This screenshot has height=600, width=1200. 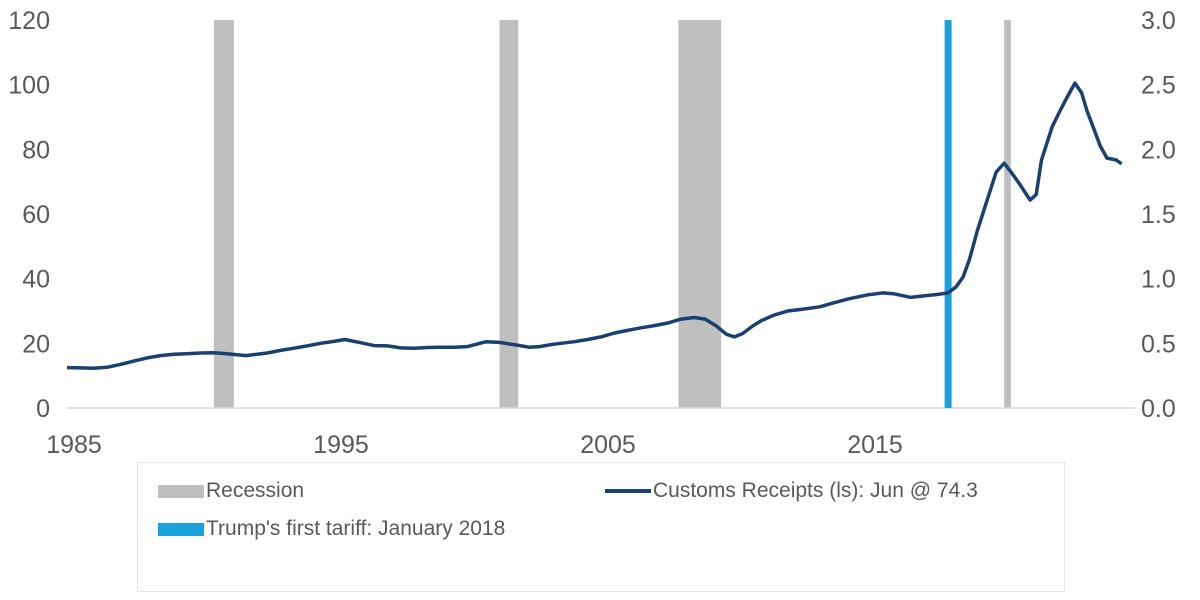 I want to click on recession-swatch-icon, so click(x=181, y=491).